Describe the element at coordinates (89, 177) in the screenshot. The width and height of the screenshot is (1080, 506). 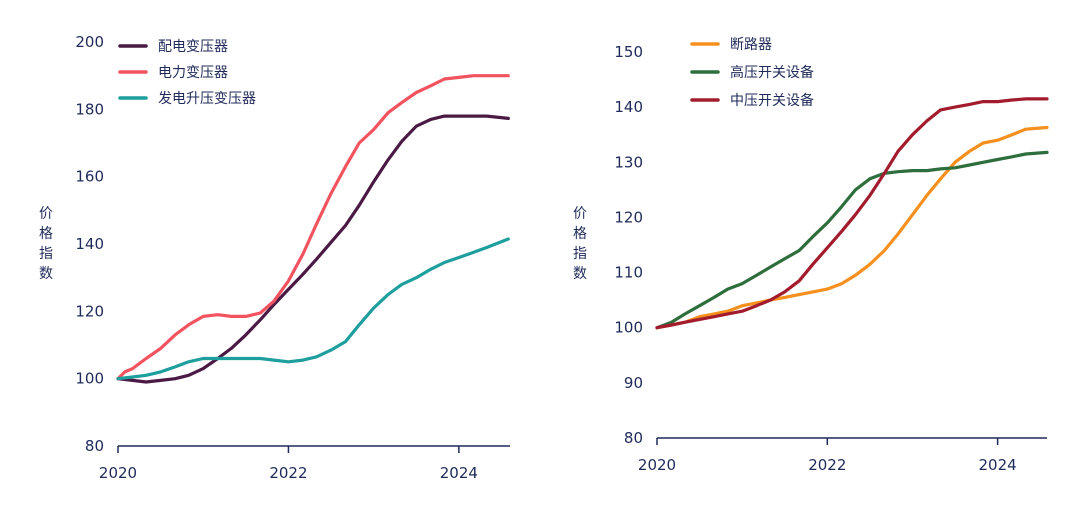
I see `y-tick-label: 160` at that location.